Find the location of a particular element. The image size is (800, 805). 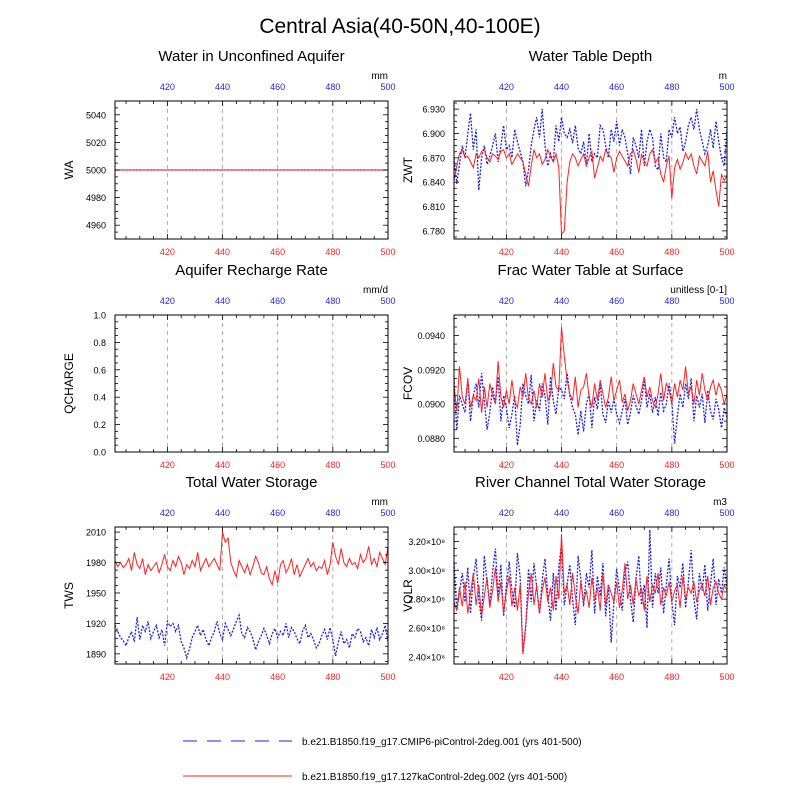

y-tick-label: 0.0920 is located at coordinates (431, 370).